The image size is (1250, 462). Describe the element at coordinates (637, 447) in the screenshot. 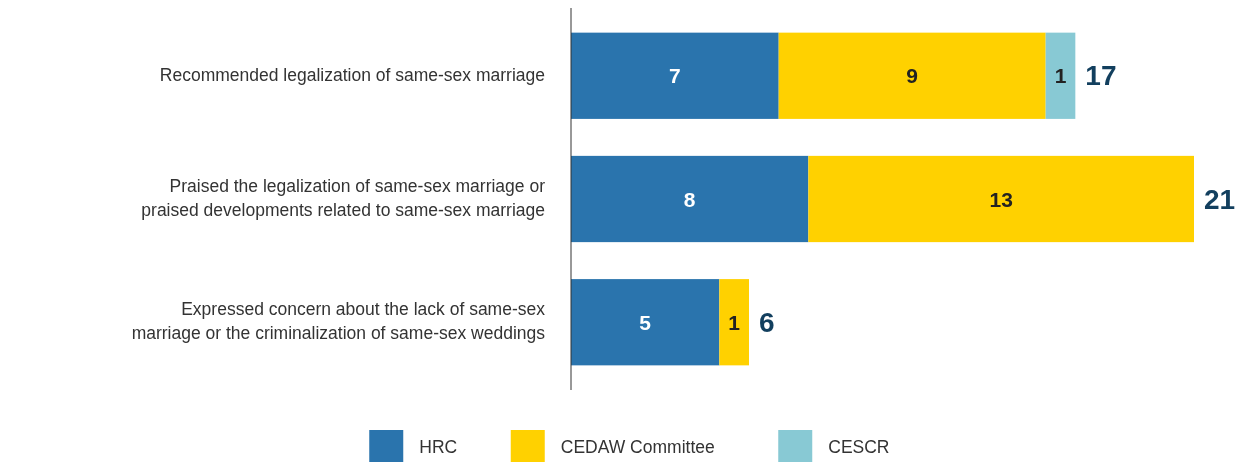

I see `legend-label: CEDAW Committee` at that location.